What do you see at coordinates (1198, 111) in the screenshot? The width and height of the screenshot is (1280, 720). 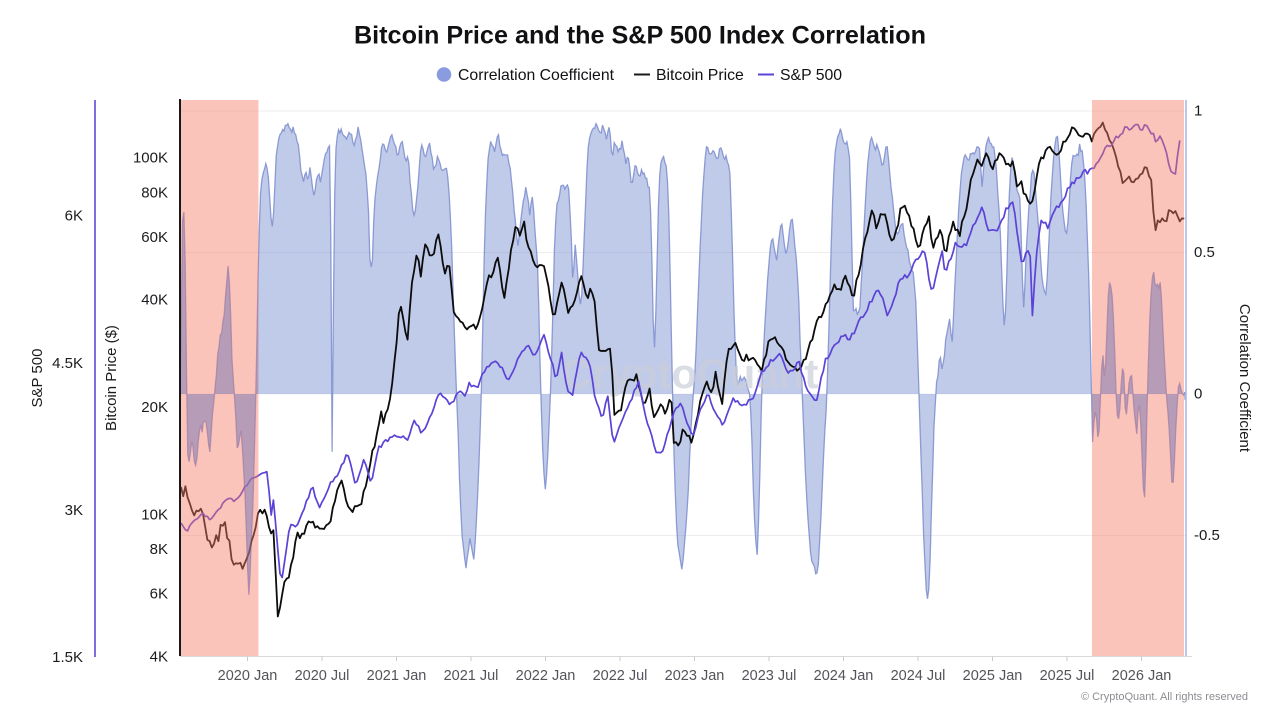 I see `svg-text: 1` at bounding box center [1198, 111].